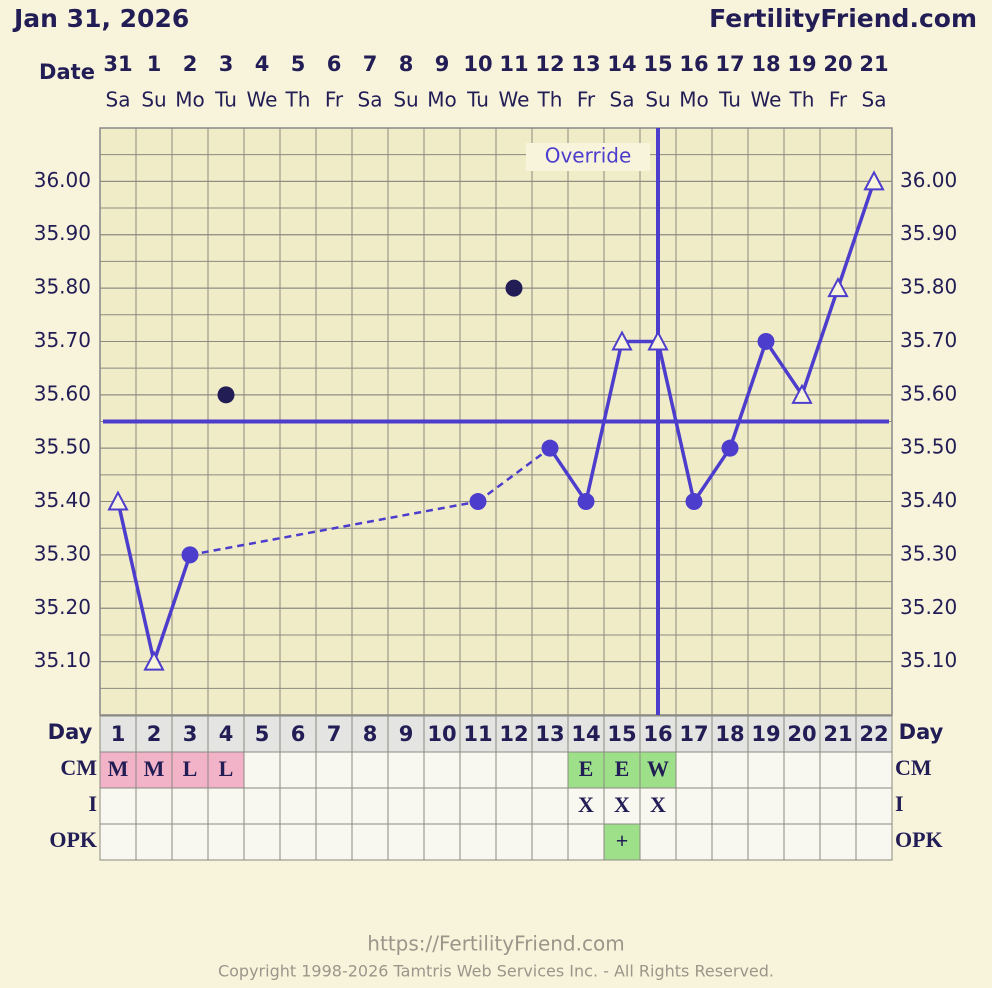  I want to click on weekday: Th, so click(298, 100).